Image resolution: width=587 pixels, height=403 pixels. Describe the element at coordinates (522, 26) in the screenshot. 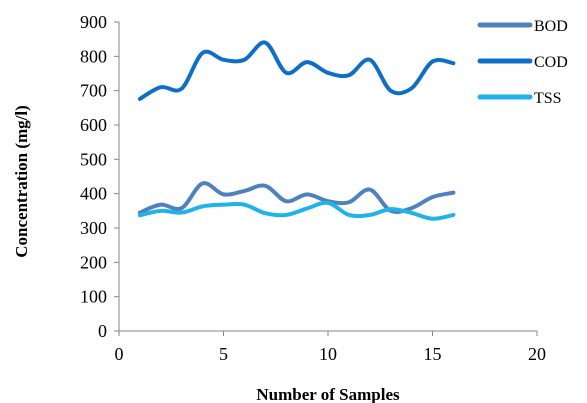

I see `legend-item-bod: BOD` at that location.